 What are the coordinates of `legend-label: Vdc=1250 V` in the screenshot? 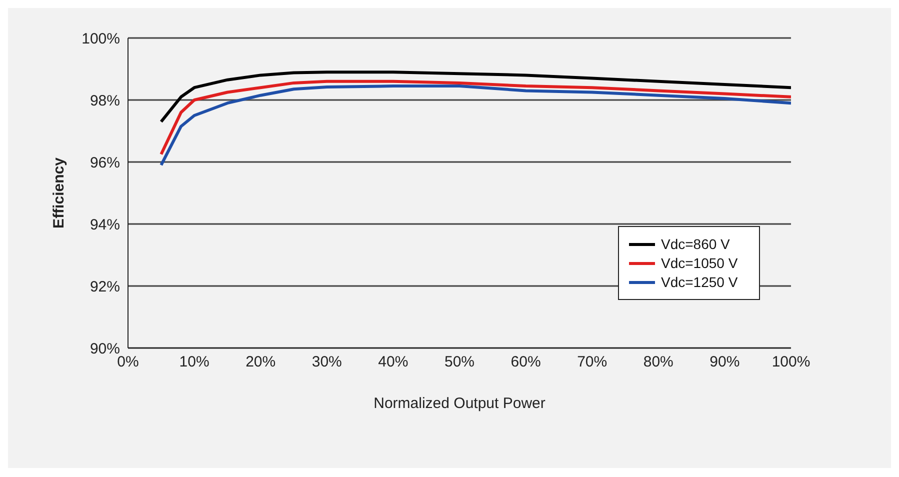 It's located at (699, 282).